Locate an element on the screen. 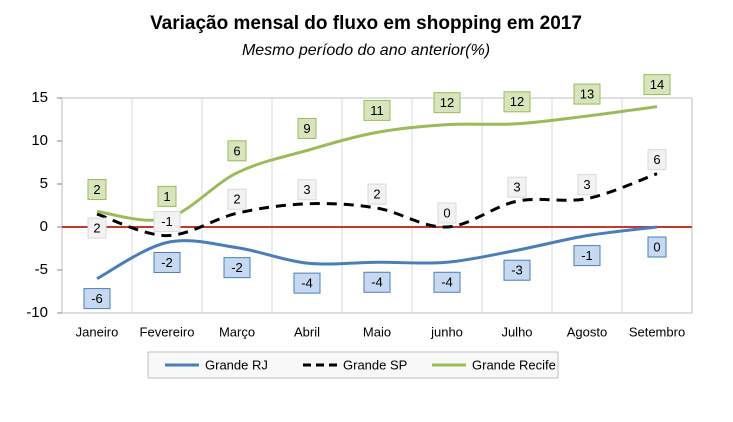 This screenshot has height=422, width=733. y-tick-label: -10 is located at coordinates (37, 312).